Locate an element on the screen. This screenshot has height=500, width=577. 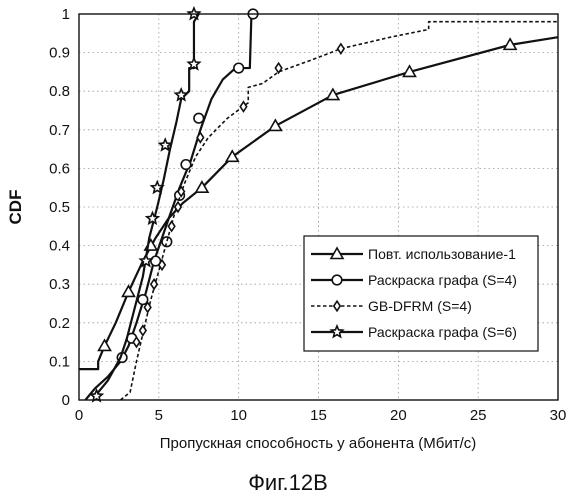
legend-marker is located at coordinates (337, 280).